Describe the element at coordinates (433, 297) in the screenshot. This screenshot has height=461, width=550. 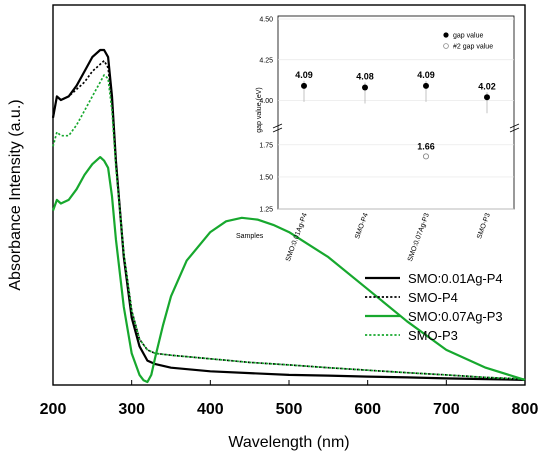
I see `legend-label: SMO-P4` at that location.